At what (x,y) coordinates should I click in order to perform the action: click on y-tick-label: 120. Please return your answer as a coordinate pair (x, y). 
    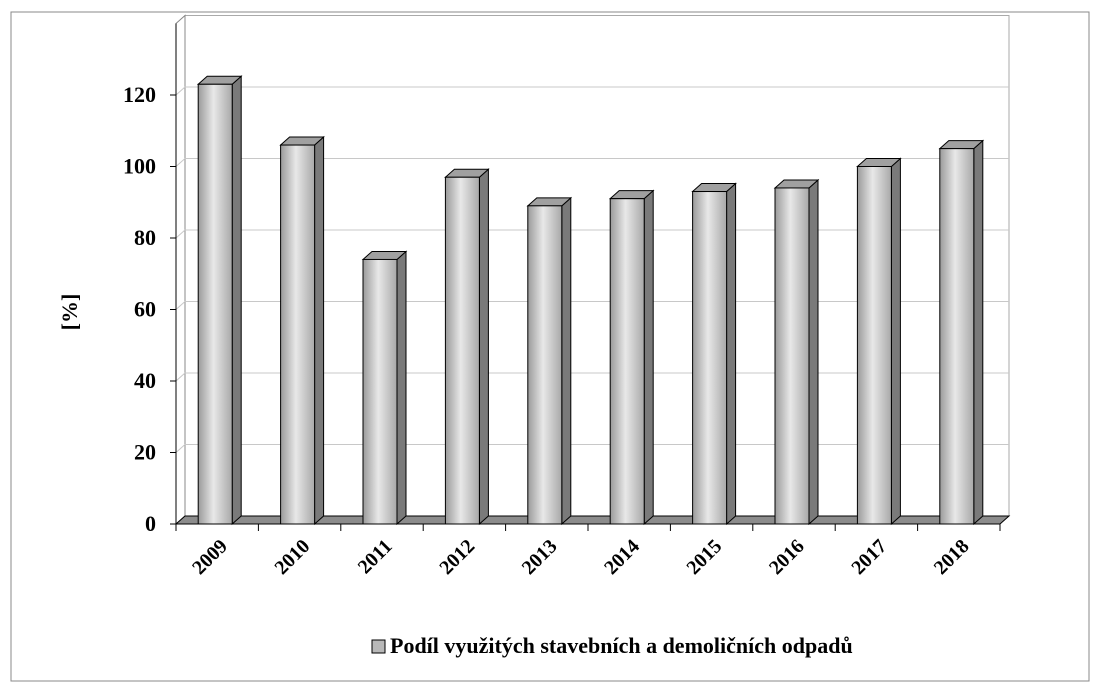
    Looking at the image, I should click on (139, 94).